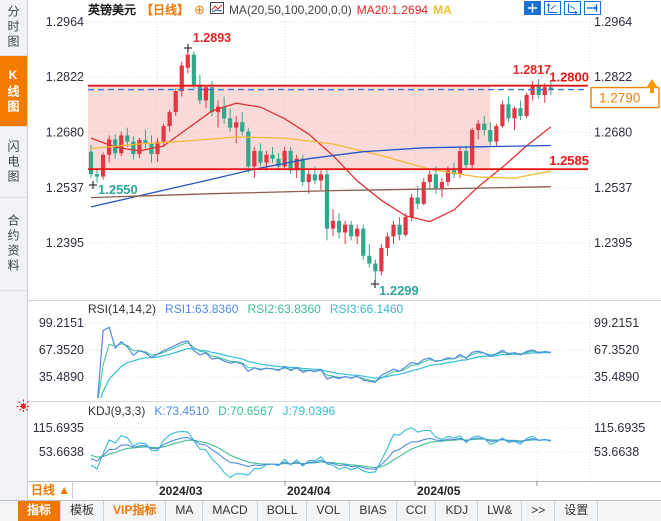 This screenshot has height=521, width=661. I want to click on tab-vol: VOL, so click(329, 511).